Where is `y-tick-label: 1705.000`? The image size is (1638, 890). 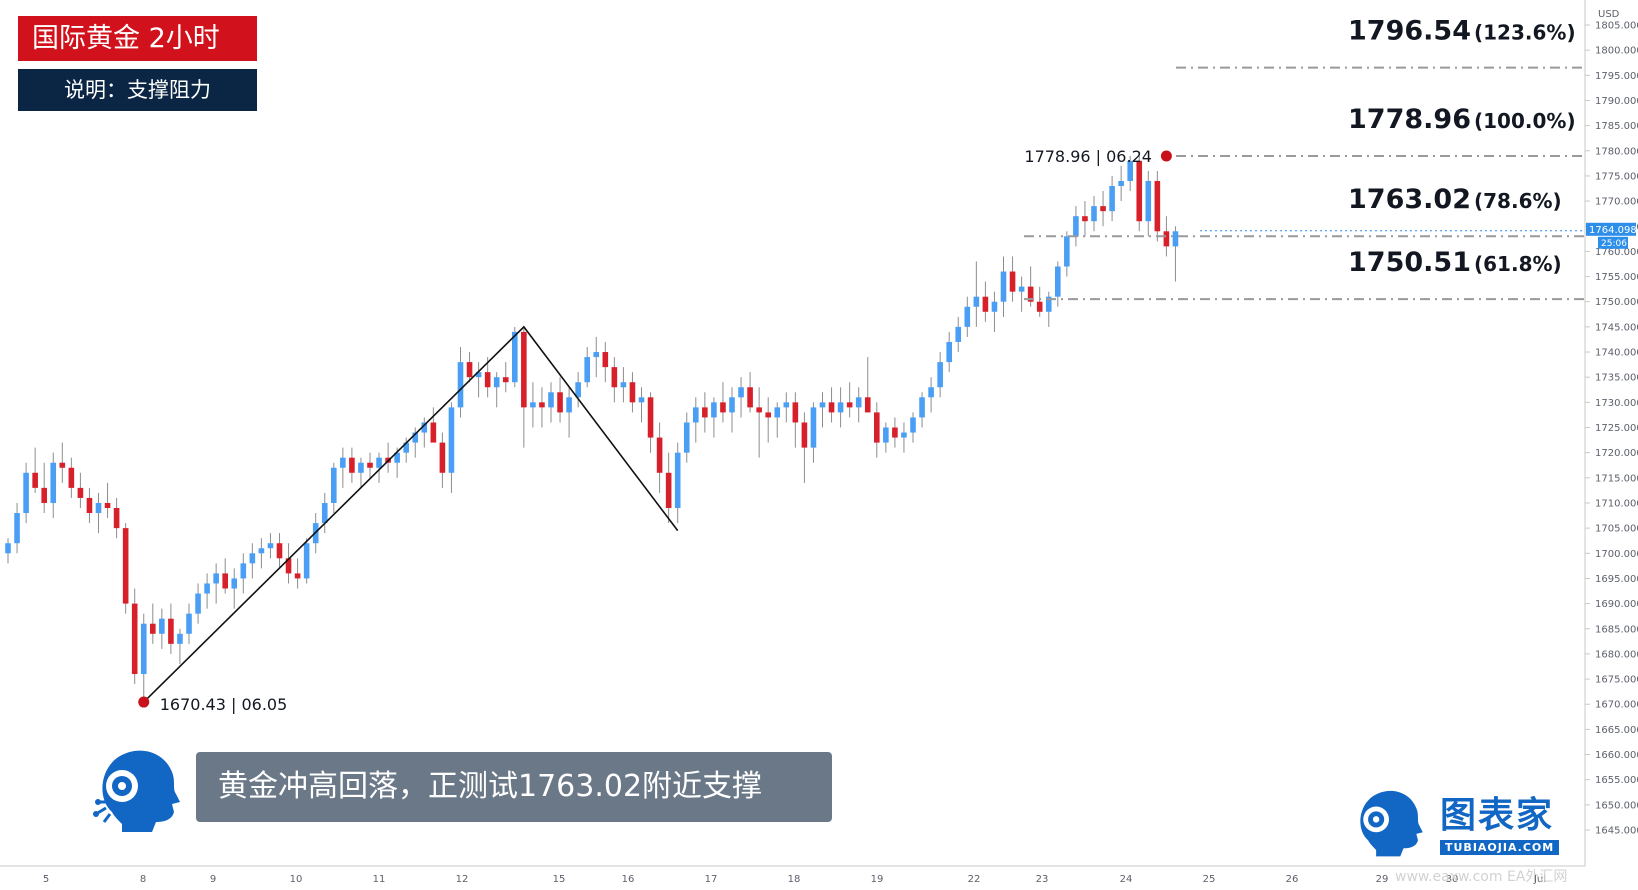 y-tick-label: 1705.000 is located at coordinates (1616, 529).